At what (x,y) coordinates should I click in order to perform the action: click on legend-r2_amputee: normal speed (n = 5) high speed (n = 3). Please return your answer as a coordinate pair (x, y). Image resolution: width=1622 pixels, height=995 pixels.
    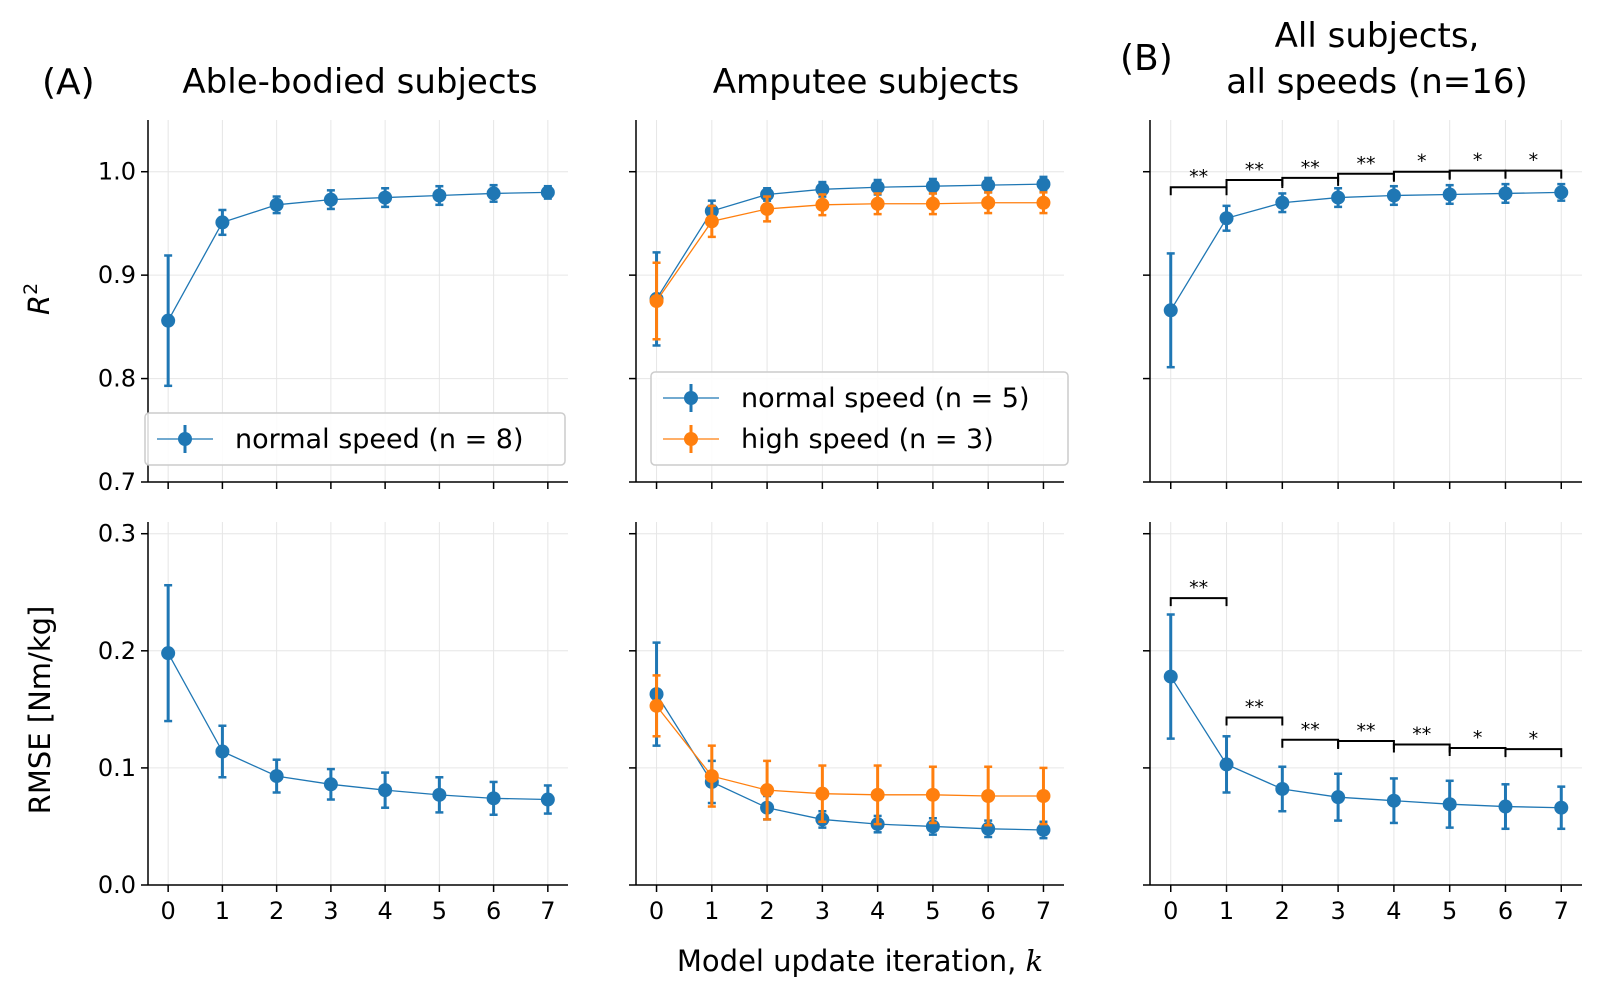
    Looking at the image, I should click on (859, 418).